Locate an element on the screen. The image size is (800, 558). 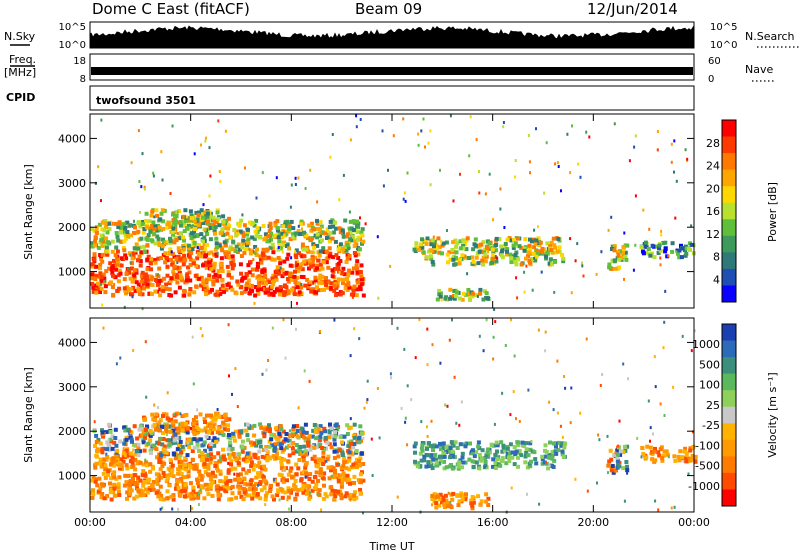
nsky-label: N.Sky is located at coordinates (20, 36).